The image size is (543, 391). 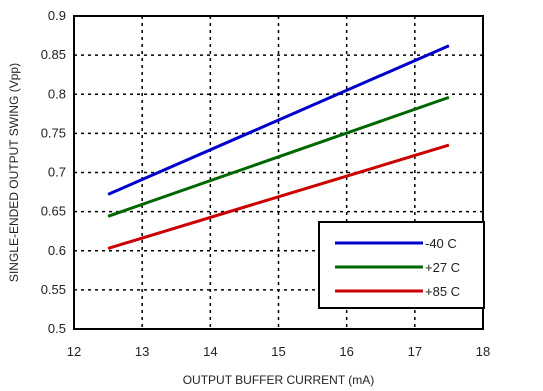 I want to click on x-tick-label: 15, so click(x=278, y=351).